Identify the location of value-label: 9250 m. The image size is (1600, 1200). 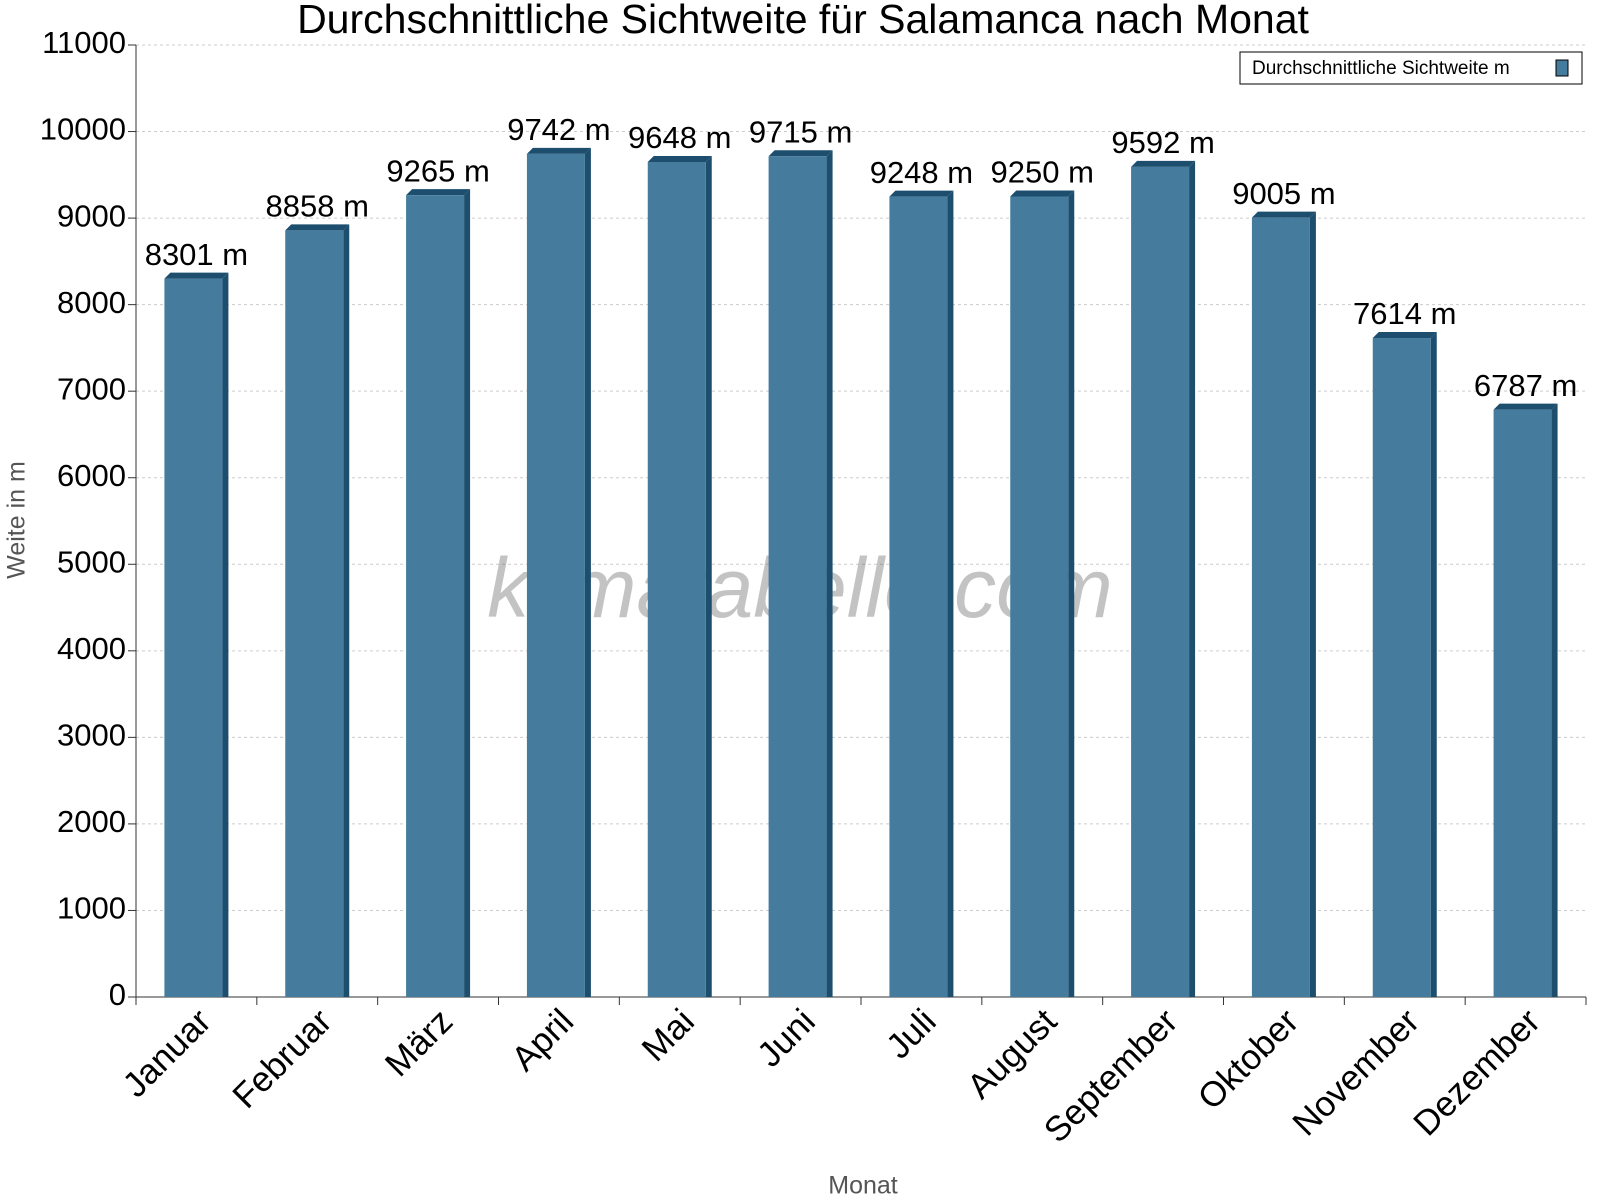
(1042, 172).